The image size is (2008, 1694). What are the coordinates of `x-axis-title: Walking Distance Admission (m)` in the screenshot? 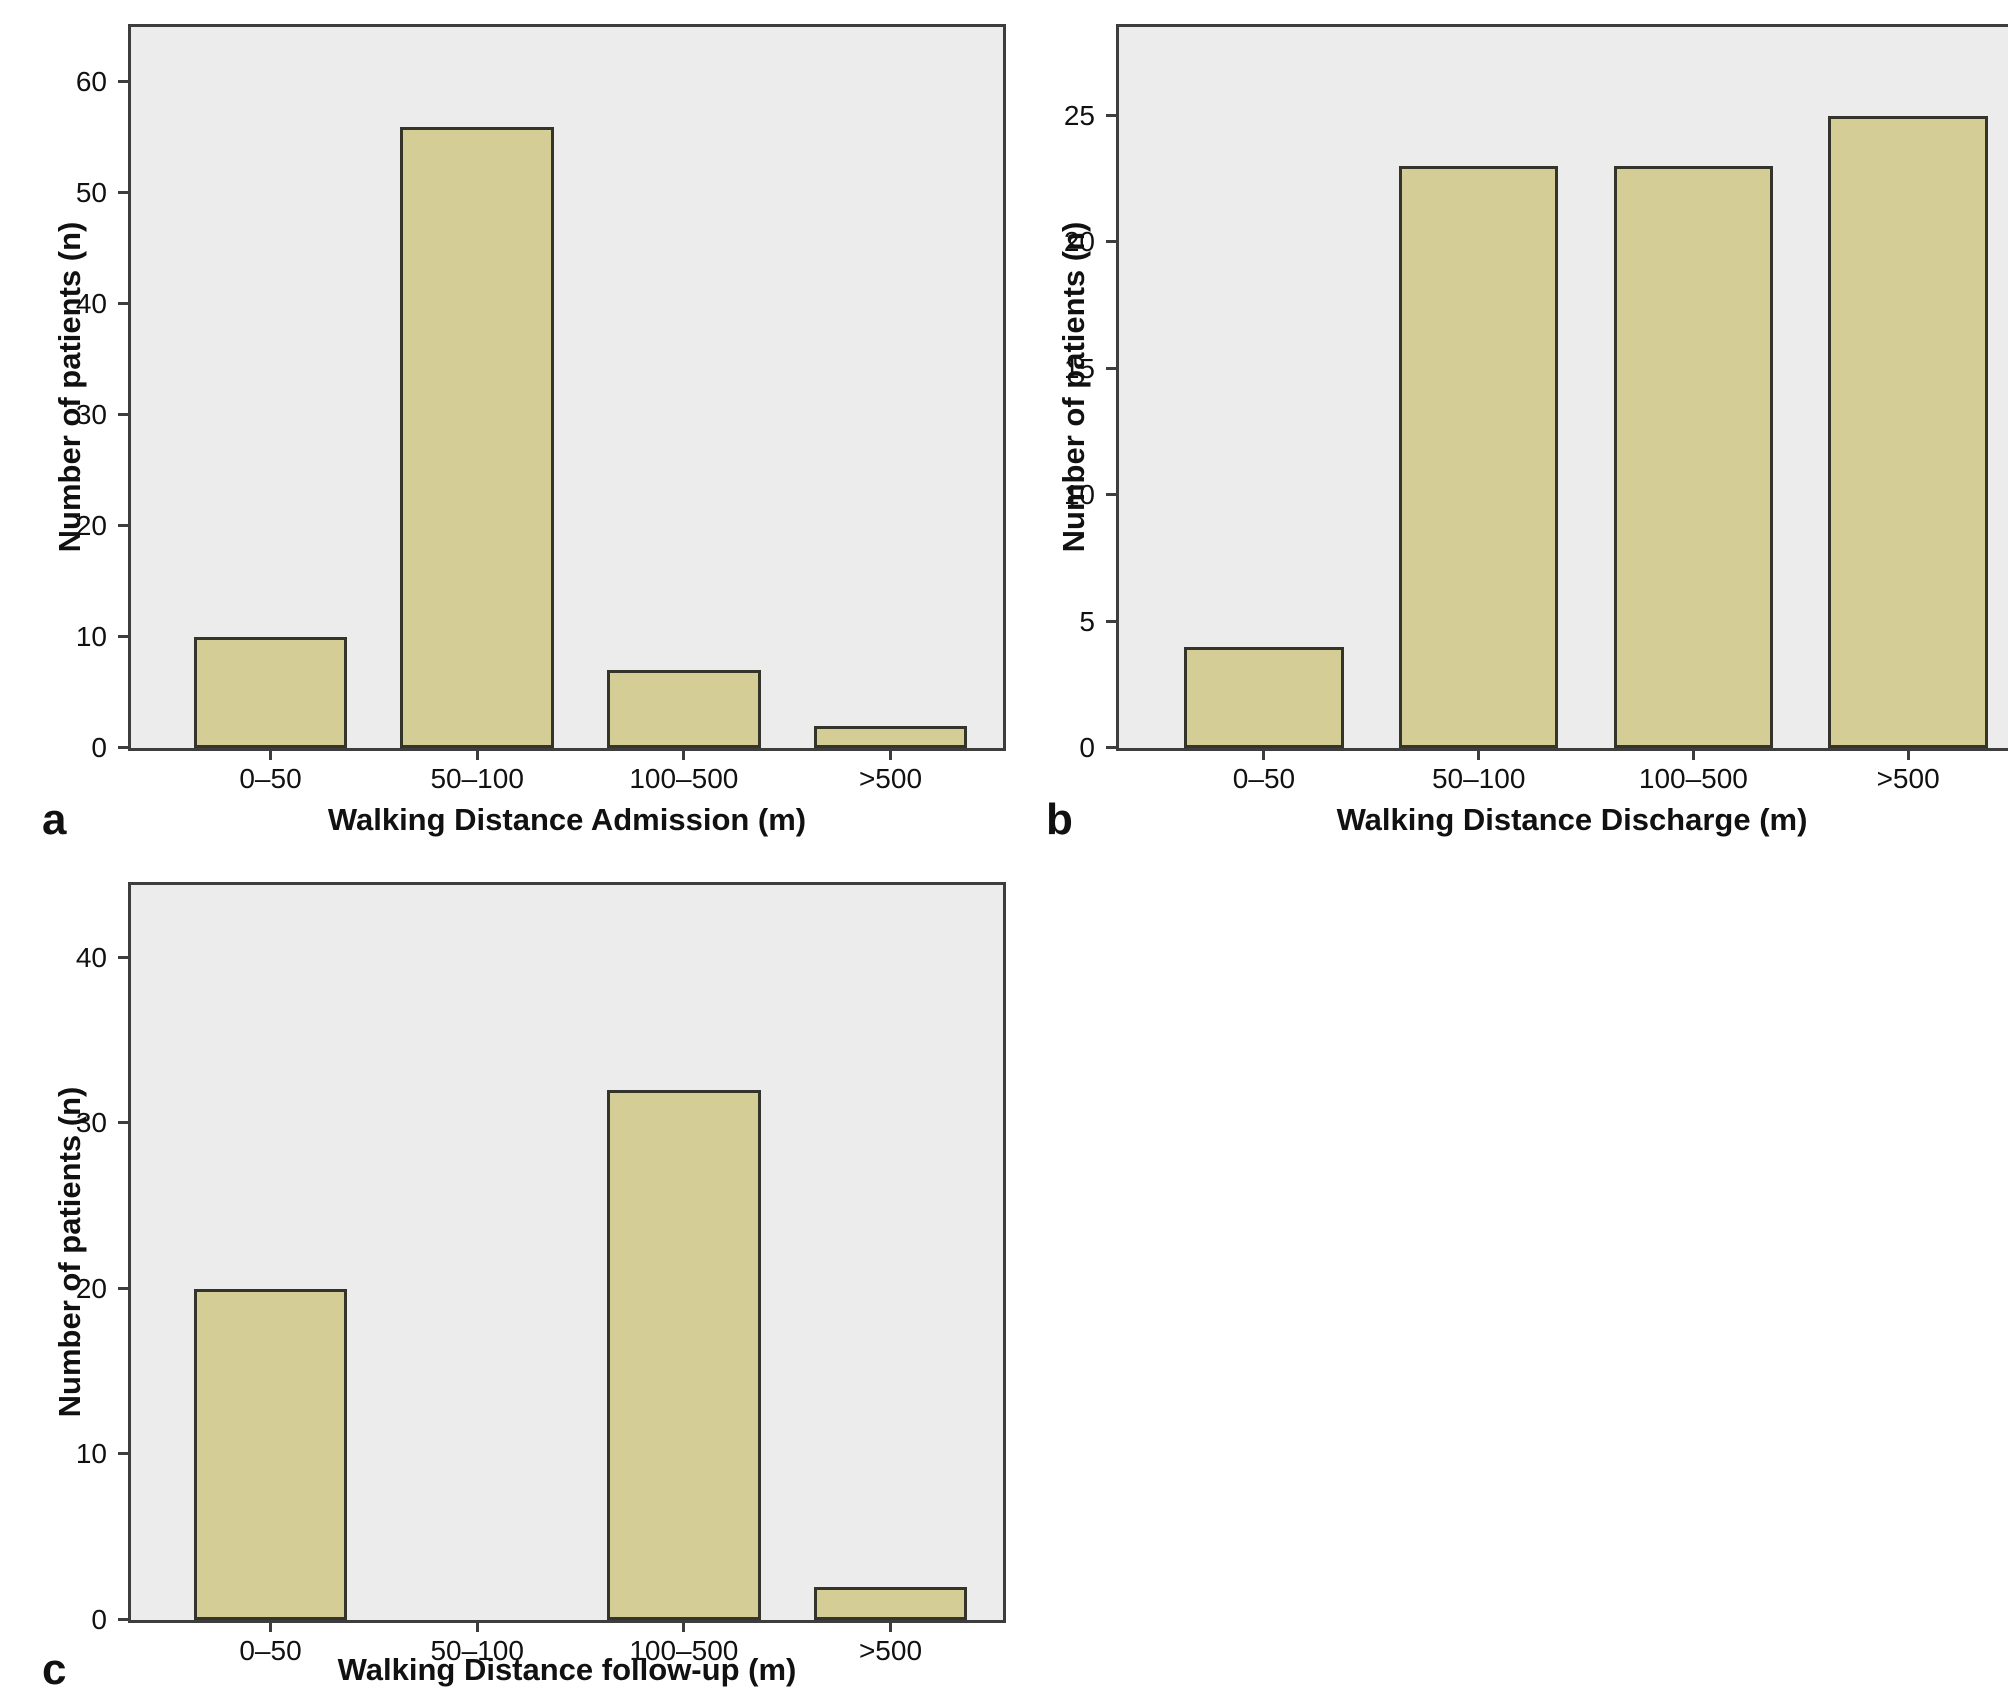 It's located at (567, 819).